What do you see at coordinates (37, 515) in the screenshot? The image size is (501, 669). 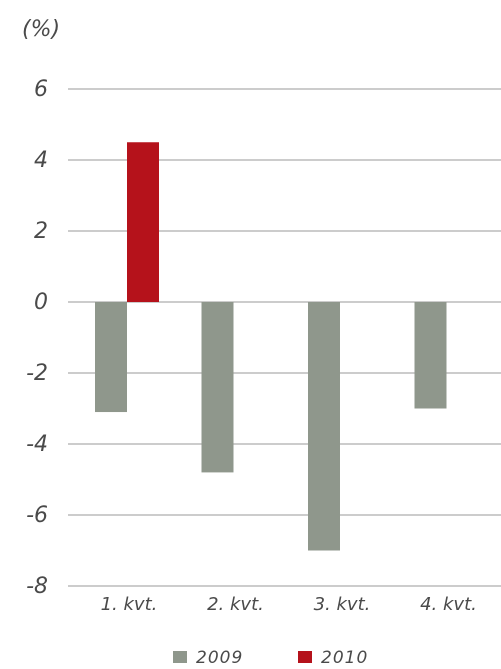 I see `y-tick-label: -6` at bounding box center [37, 515].